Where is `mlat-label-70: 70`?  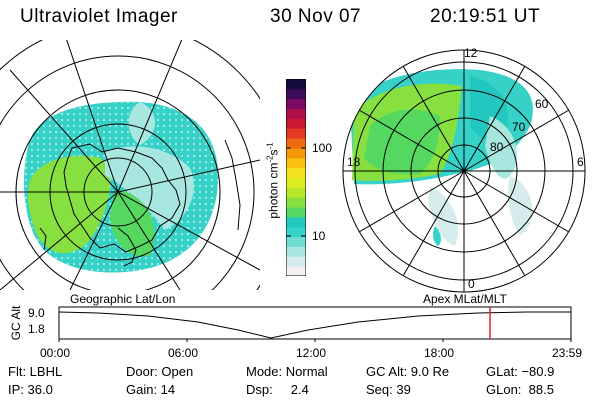
mlat-label-70: 70 is located at coordinates (519, 127).